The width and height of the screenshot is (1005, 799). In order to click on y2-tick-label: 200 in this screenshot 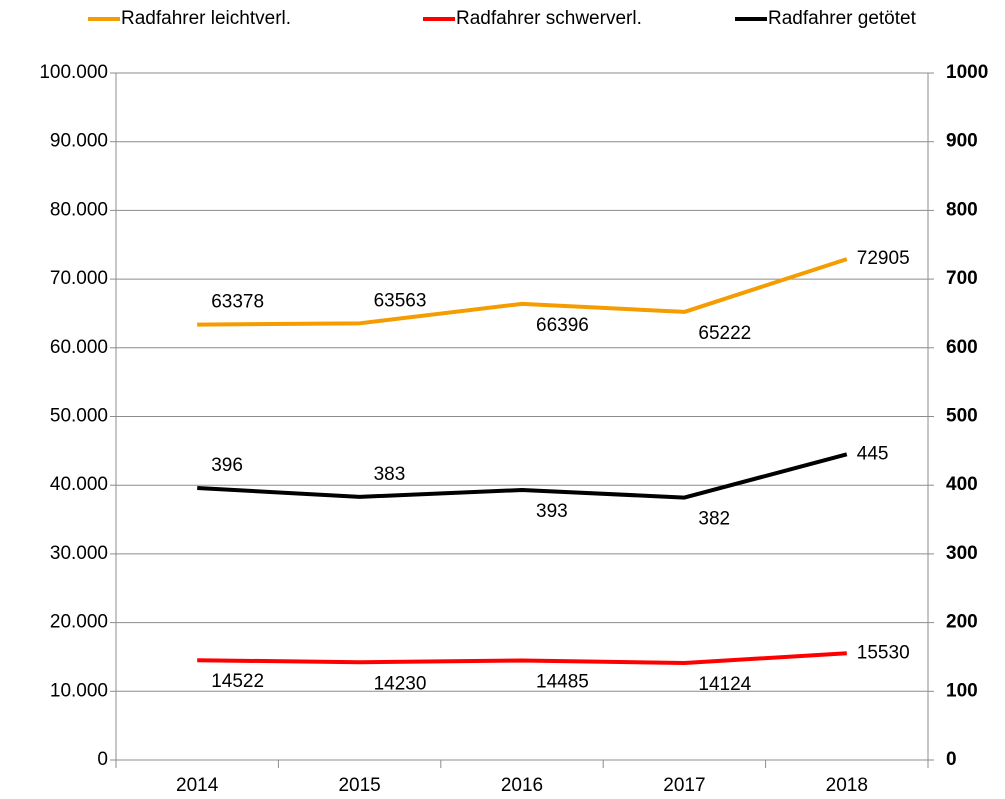, I will do `click(962, 622)`.